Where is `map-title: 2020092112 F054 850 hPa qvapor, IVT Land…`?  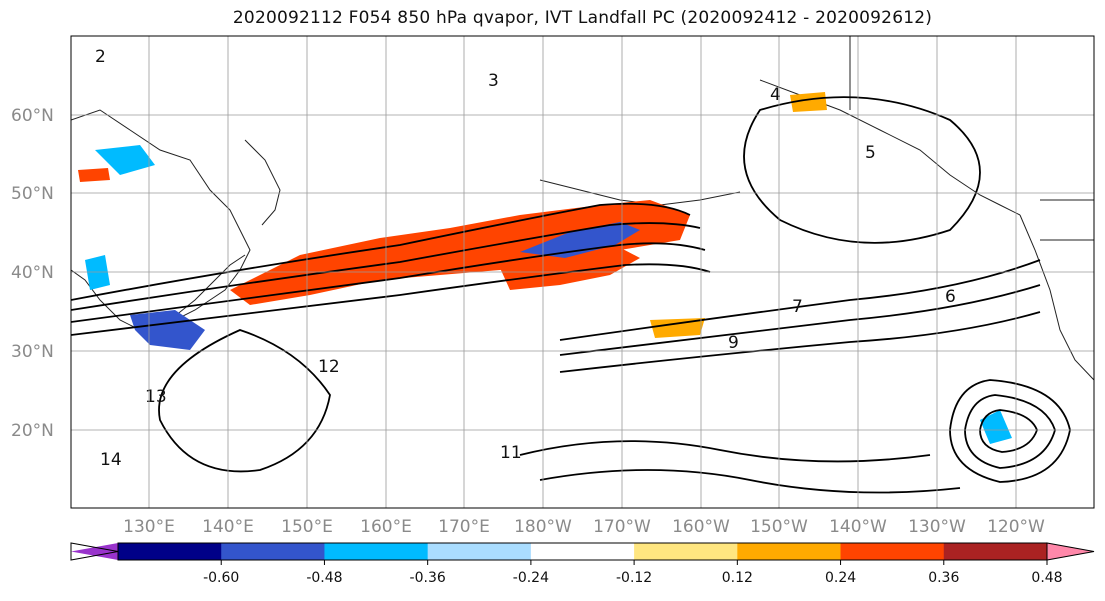 map-title: 2020092112 F054 850 hPa qvapor, IVT Land… is located at coordinates (582, 18).